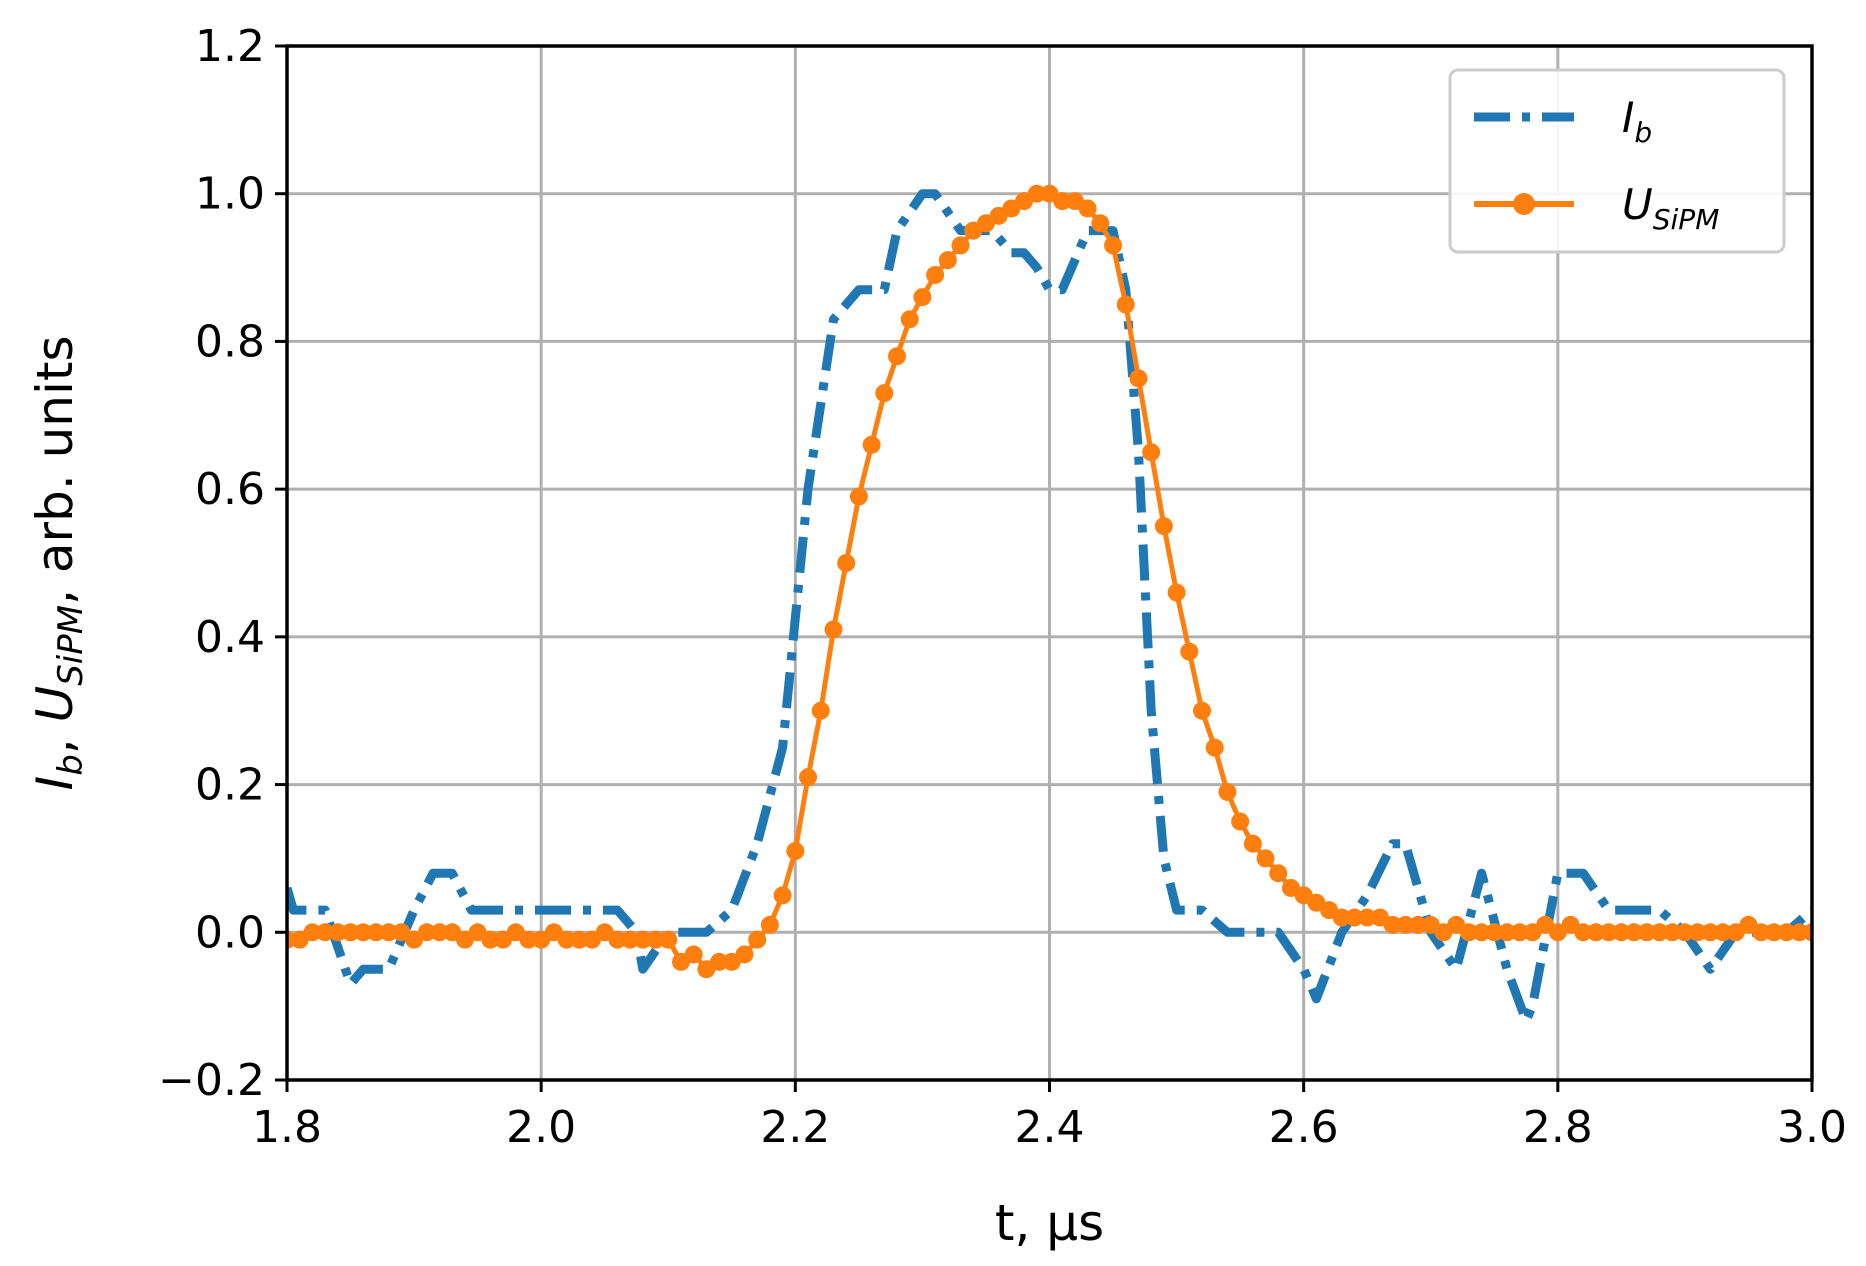 The image size is (1866, 1266). What do you see at coordinates (230, 489) in the screenshot?
I see `y-tick-label: 0.6` at bounding box center [230, 489].